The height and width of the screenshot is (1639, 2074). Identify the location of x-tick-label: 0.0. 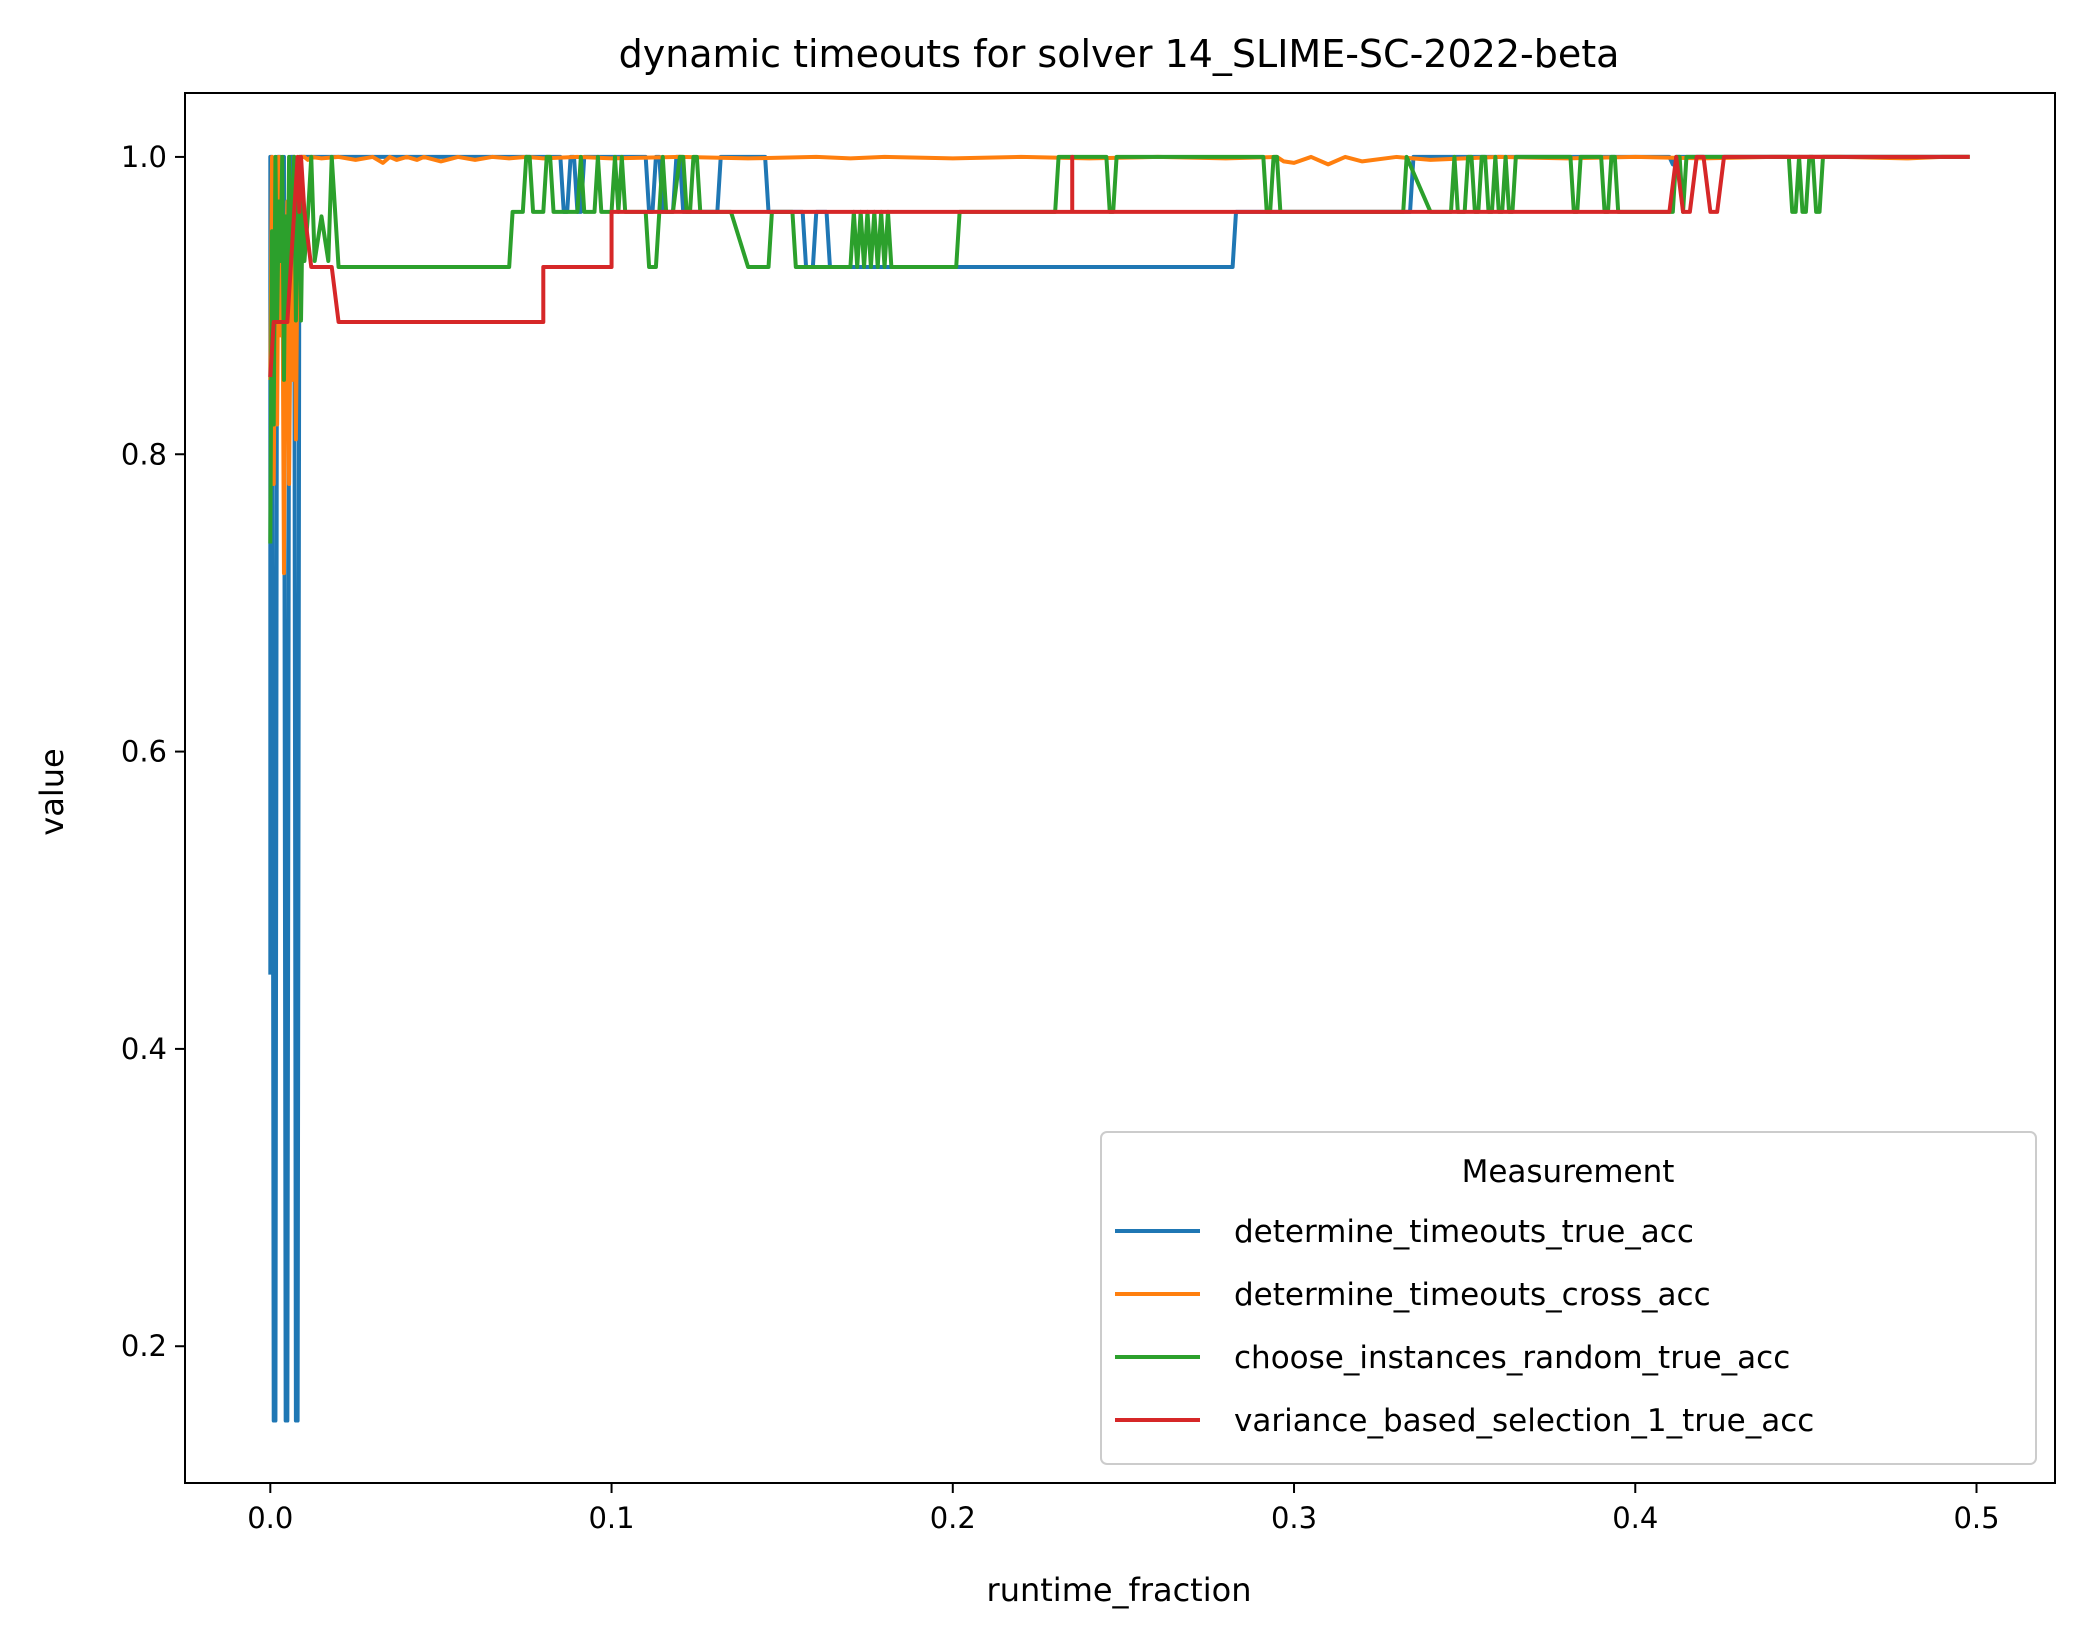
(270, 1518).